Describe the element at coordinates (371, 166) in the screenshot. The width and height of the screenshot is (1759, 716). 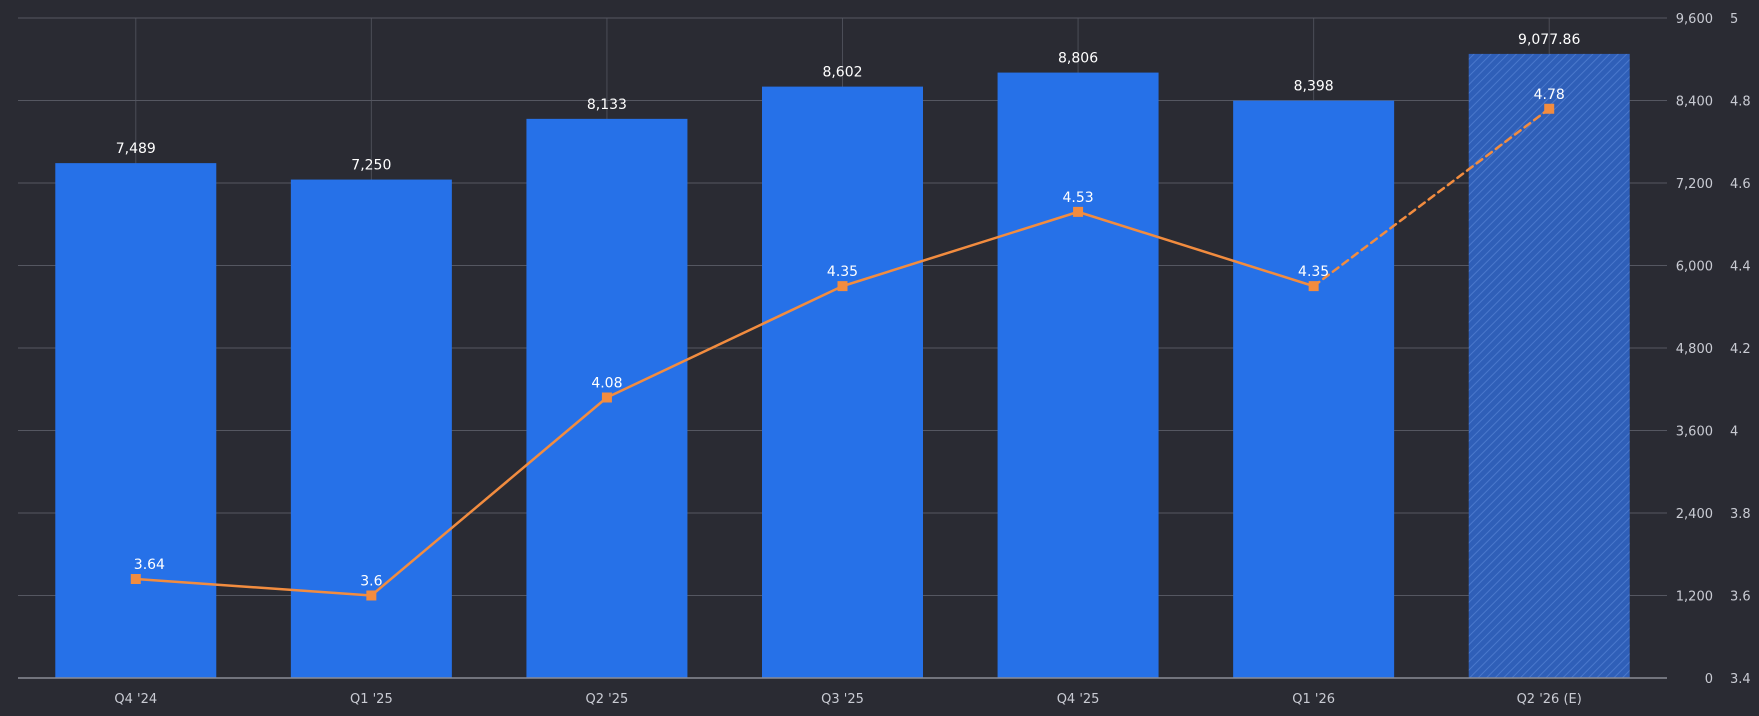
I see `bar-value-label-1: 7,250` at that location.